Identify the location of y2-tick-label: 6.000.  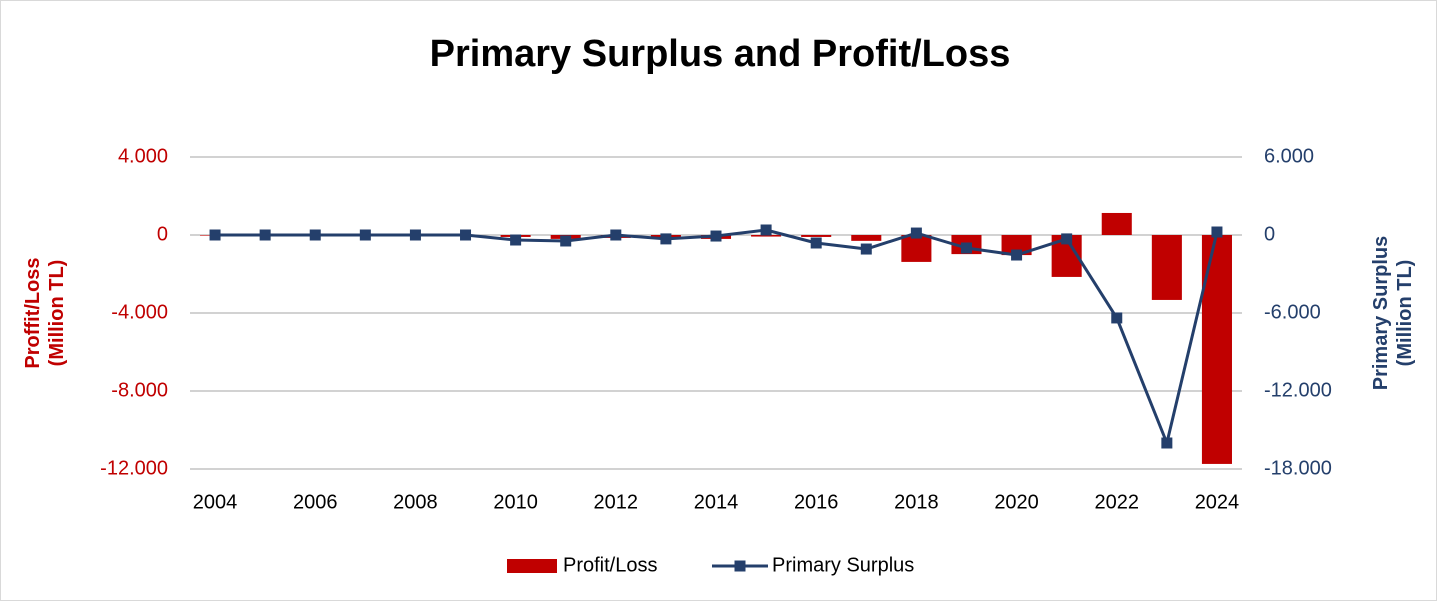
(1289, 156).